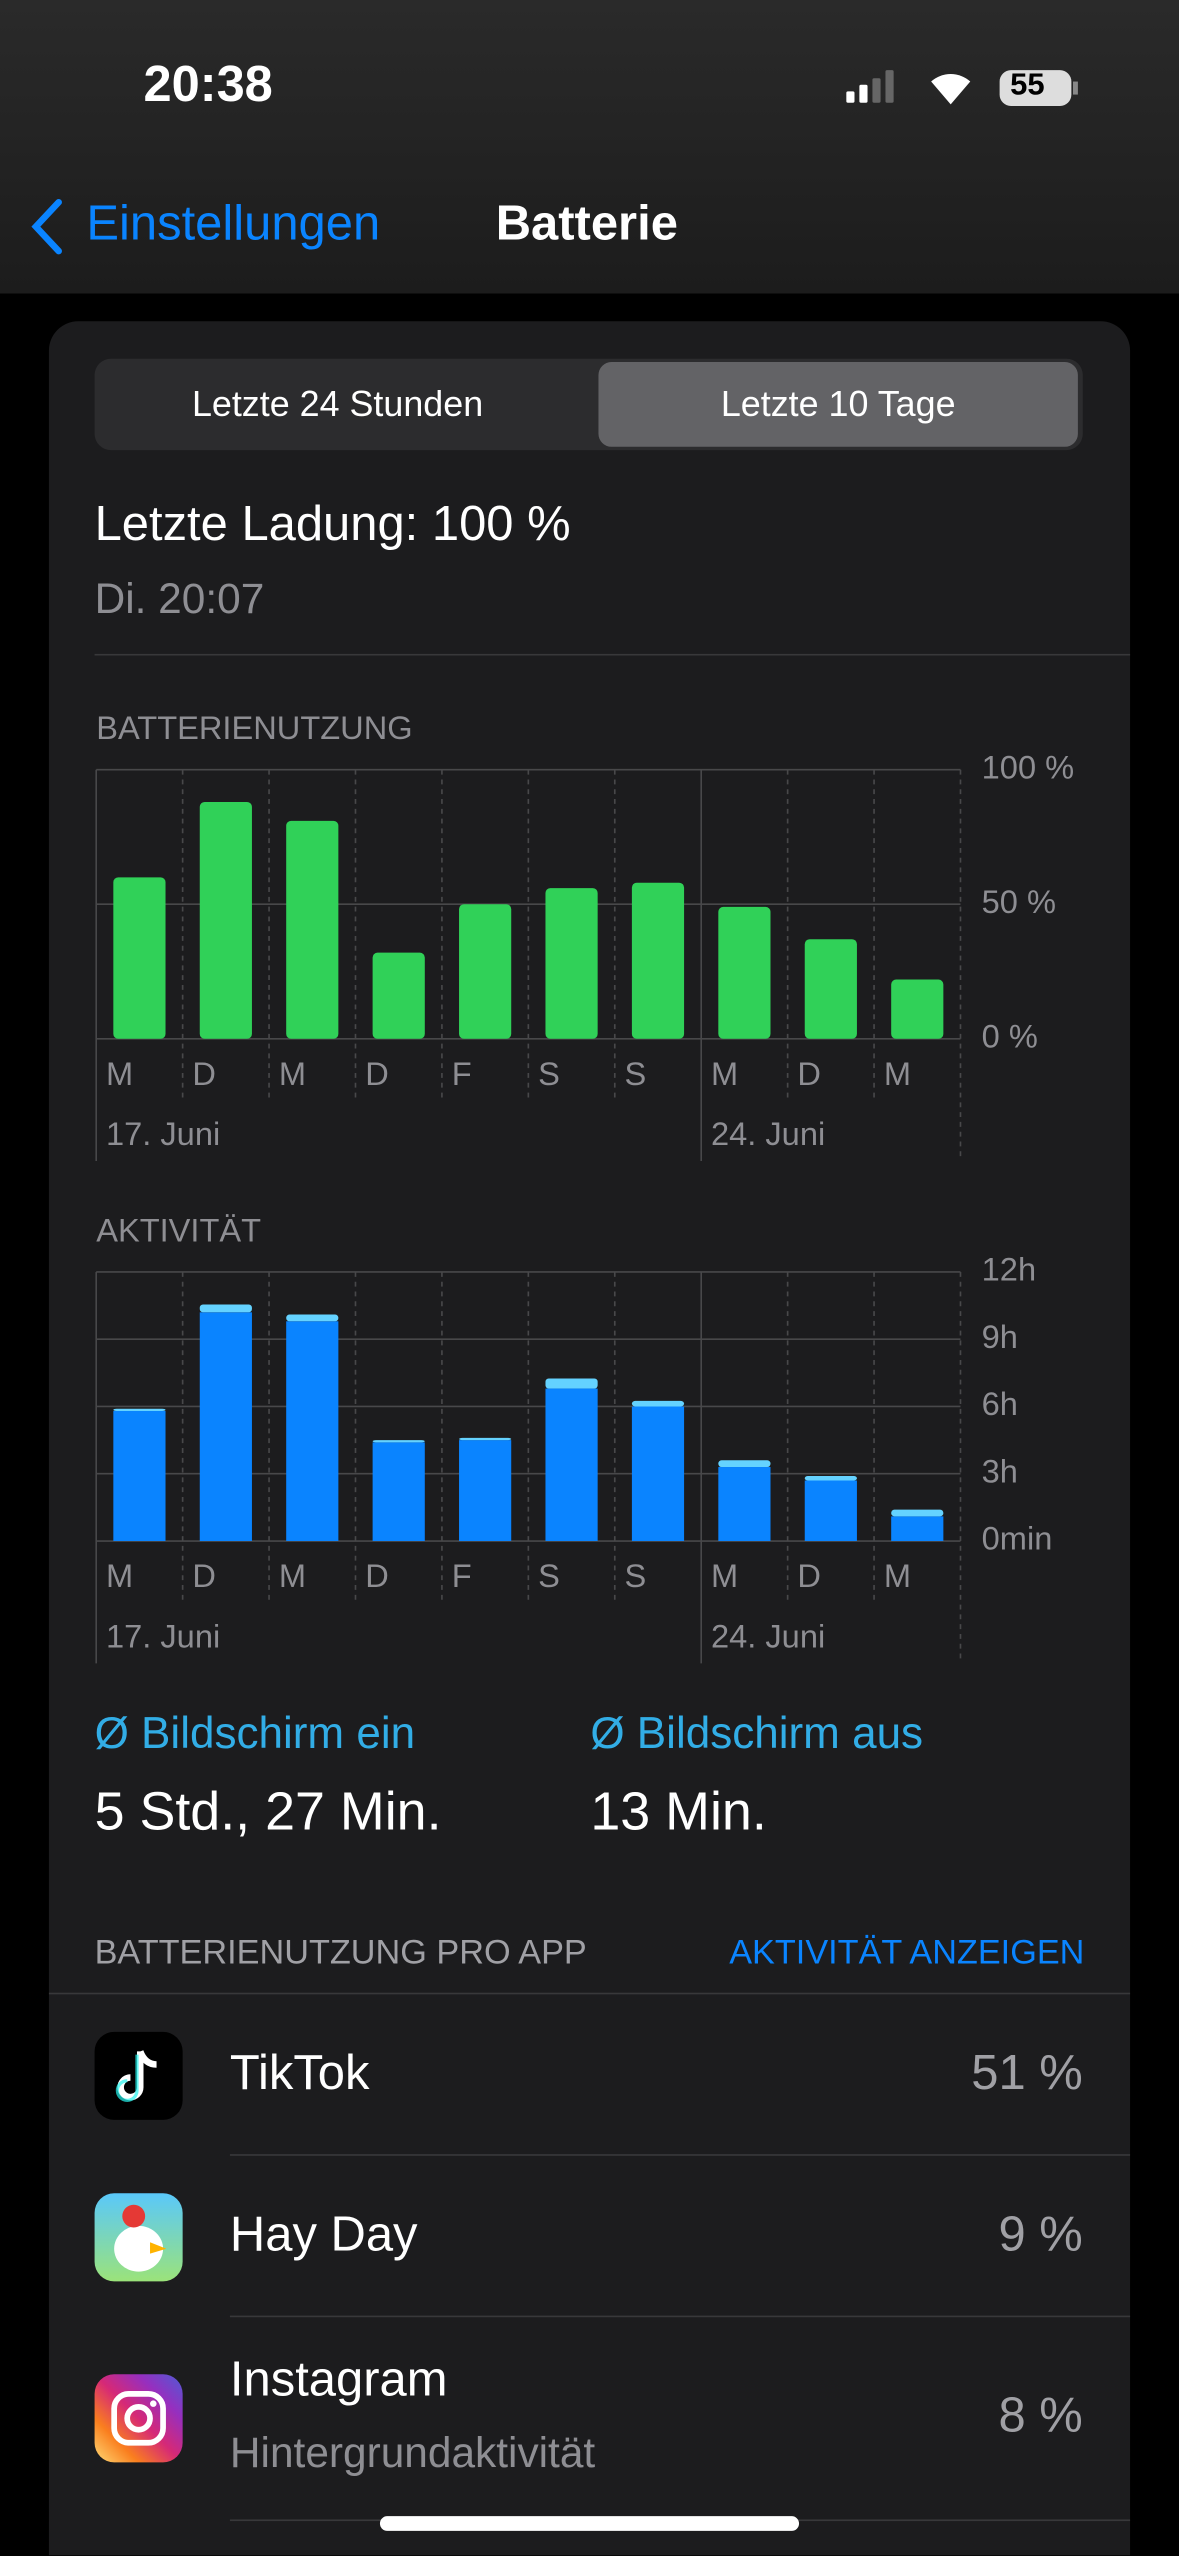  I want to click on chart-title: BATTERIENUTZUNG, so click(254, 727).